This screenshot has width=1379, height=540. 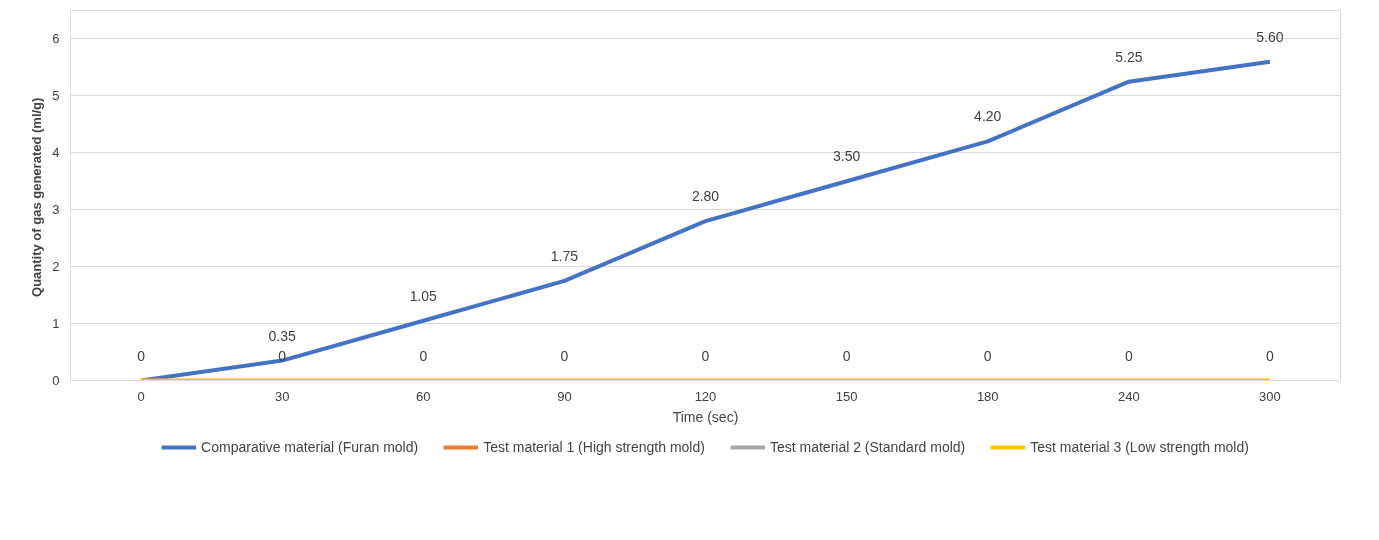 What do you see at coordinates (37, 197) in the screenshot?
I see `y-axis-title: Quantity of gas generated (ml/g)` at bounding box center [37, 197].